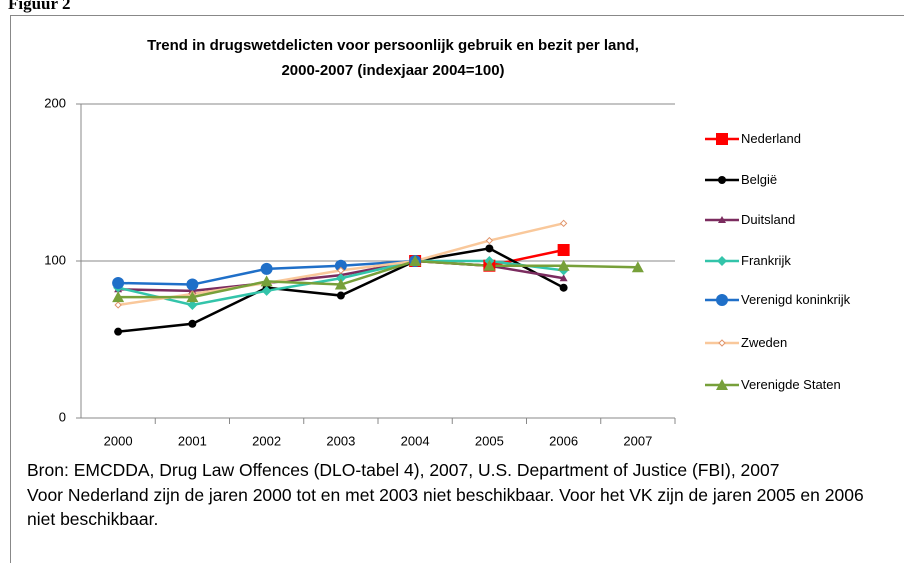 This screenshot has width=904, height=563. Describe the element at coordinates (392, 70) in the screenshot. I see `chart-title: 2000-2007 (indexjaar 2004=100)` at that location.